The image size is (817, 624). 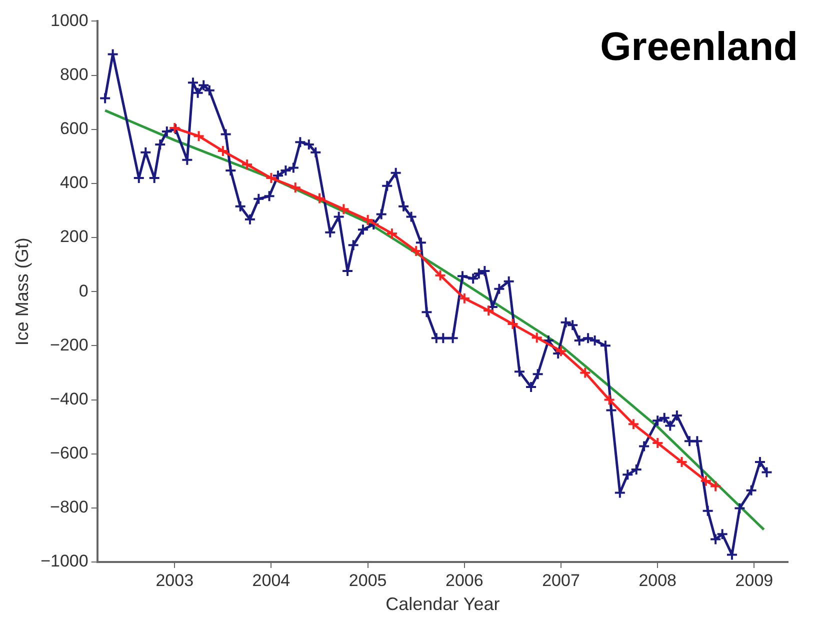 What do you see at coordinates (74, 128) in the screenshot?
I see `y-tick-label: 600` at bounding box center [74, 128].